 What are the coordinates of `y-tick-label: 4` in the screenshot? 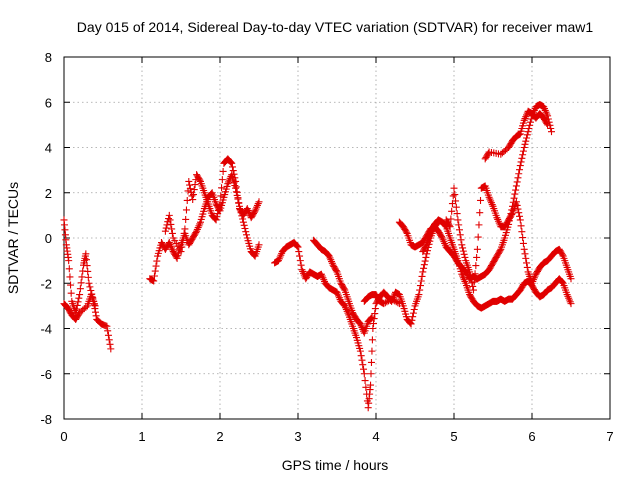 It's located at (48, 148).